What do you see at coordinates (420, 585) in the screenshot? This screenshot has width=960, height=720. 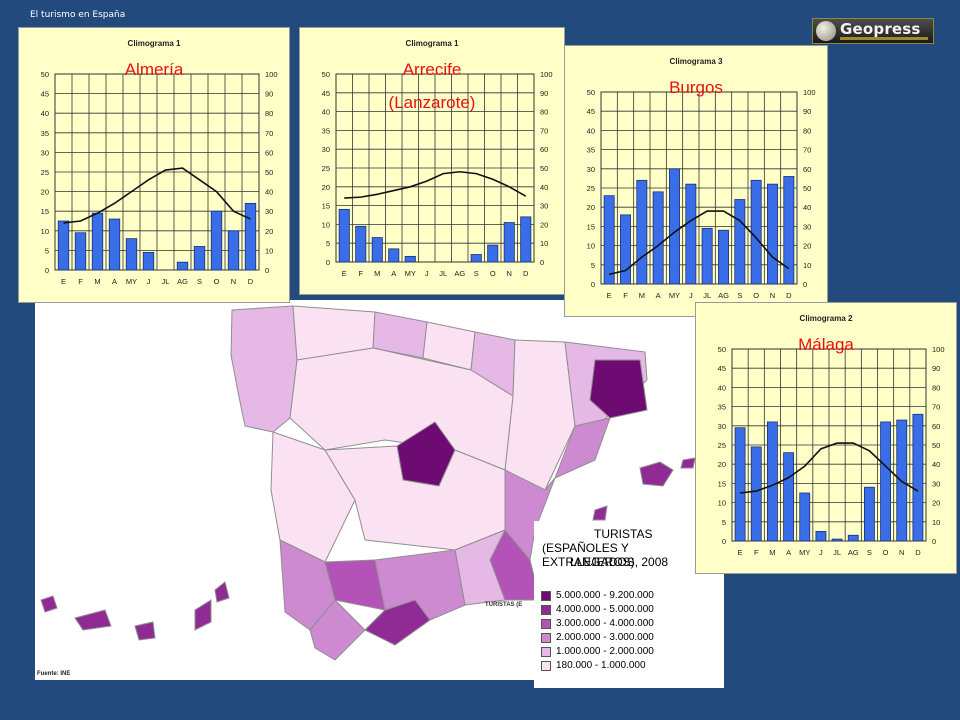 I see `region-granada` at bounding box center [420, 585].